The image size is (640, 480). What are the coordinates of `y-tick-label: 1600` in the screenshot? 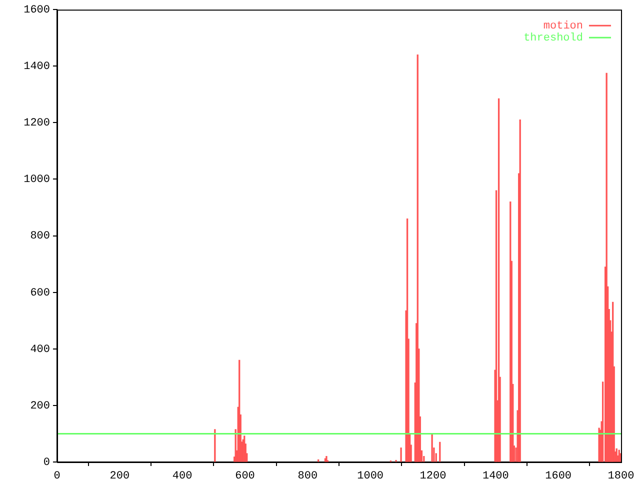 It's located at (37, 10).